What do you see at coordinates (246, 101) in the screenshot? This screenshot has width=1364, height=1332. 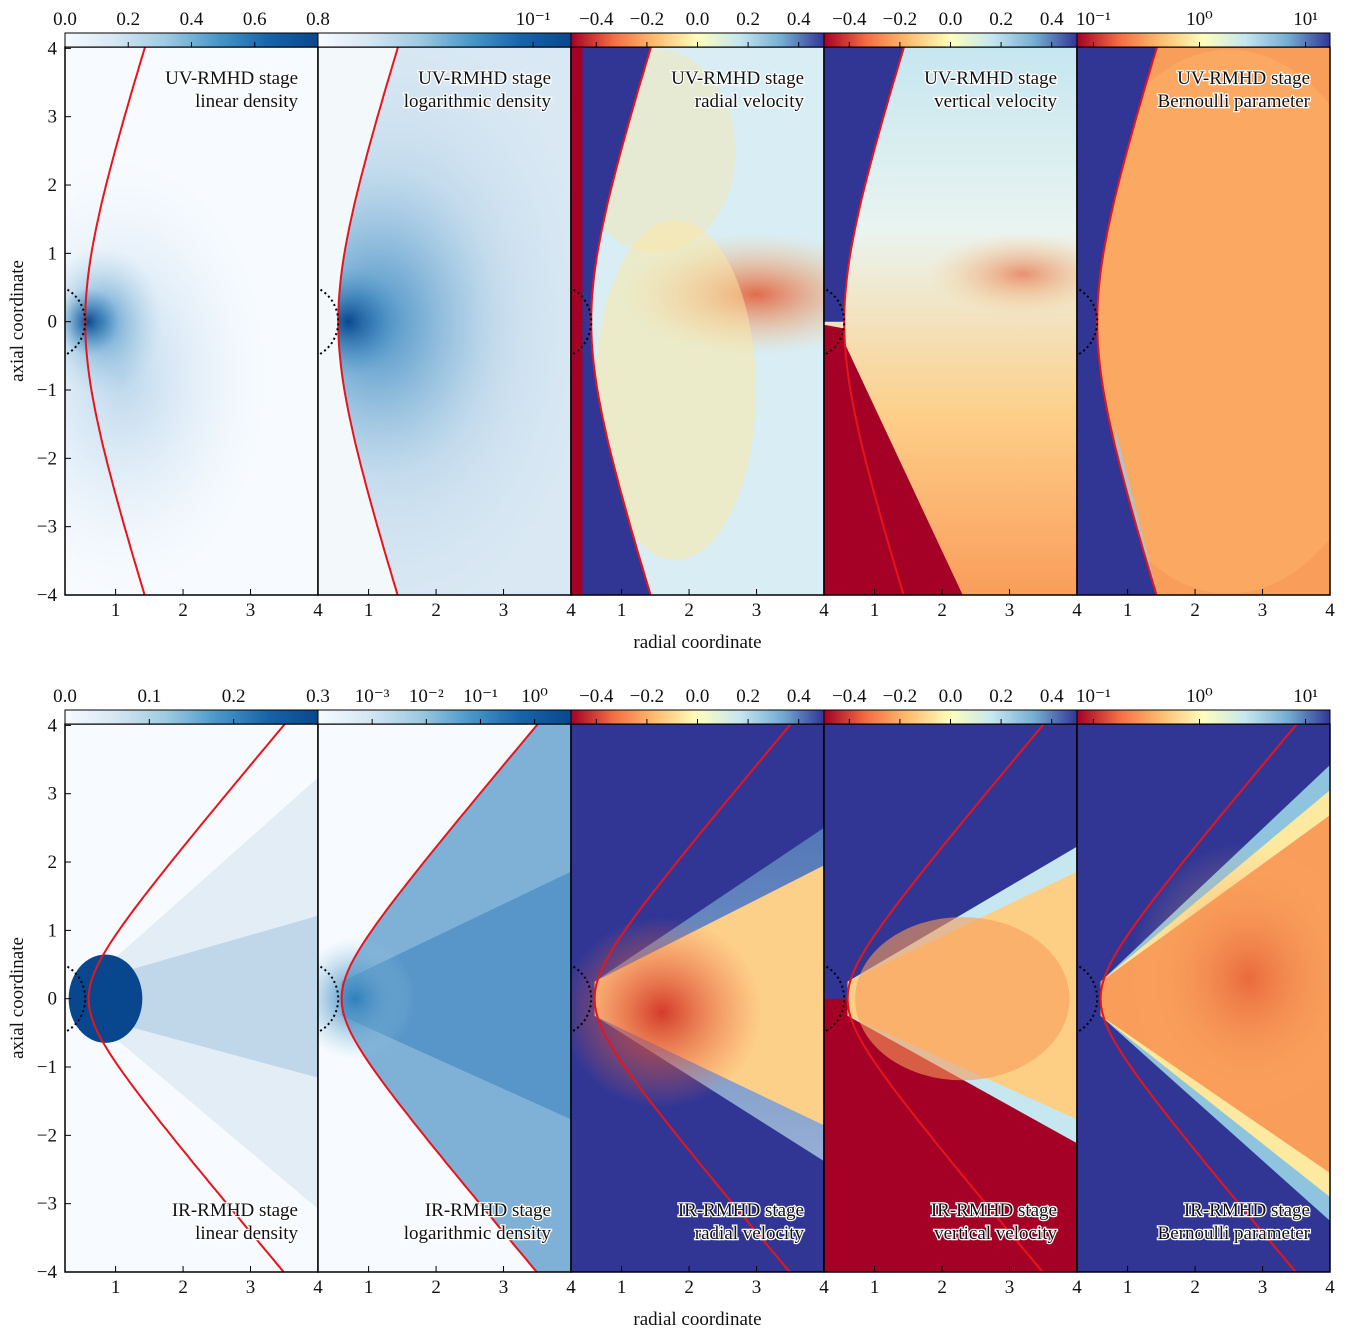 I see `panel-subtitle: linear density` at bounding box center [246, 101].